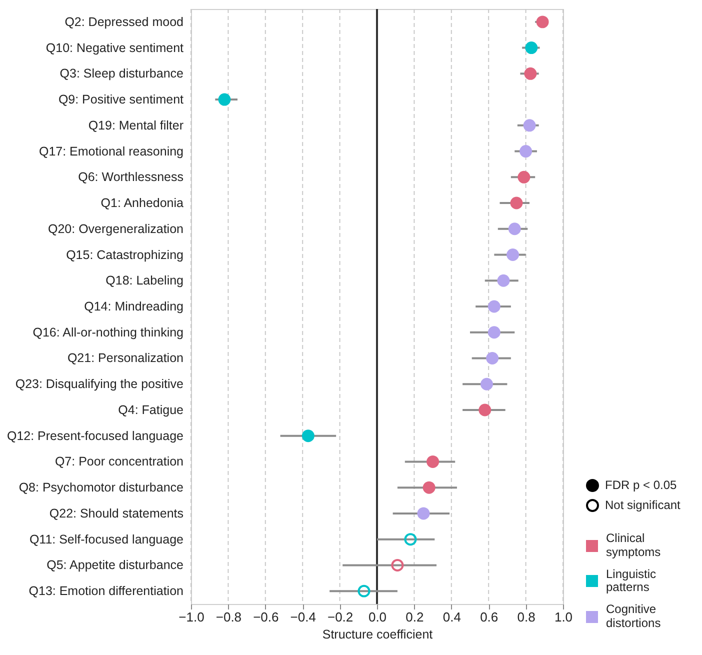  Describe the element at coordinates (266, 617) in the screenshot. I see `x-tick-label: −0.6` at that location.